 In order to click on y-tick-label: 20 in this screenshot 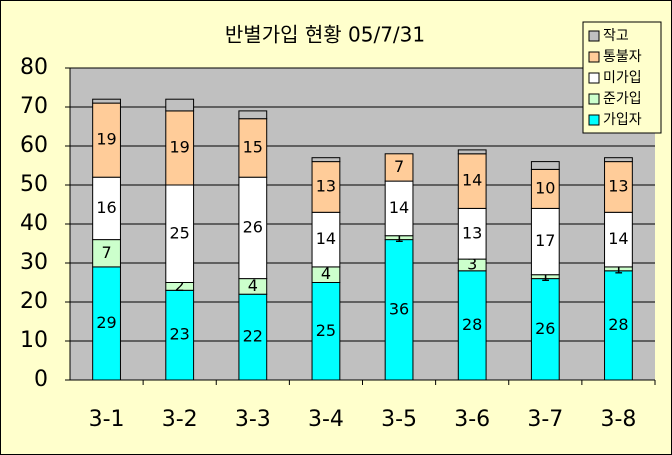, I will do `click(34, 301)`.